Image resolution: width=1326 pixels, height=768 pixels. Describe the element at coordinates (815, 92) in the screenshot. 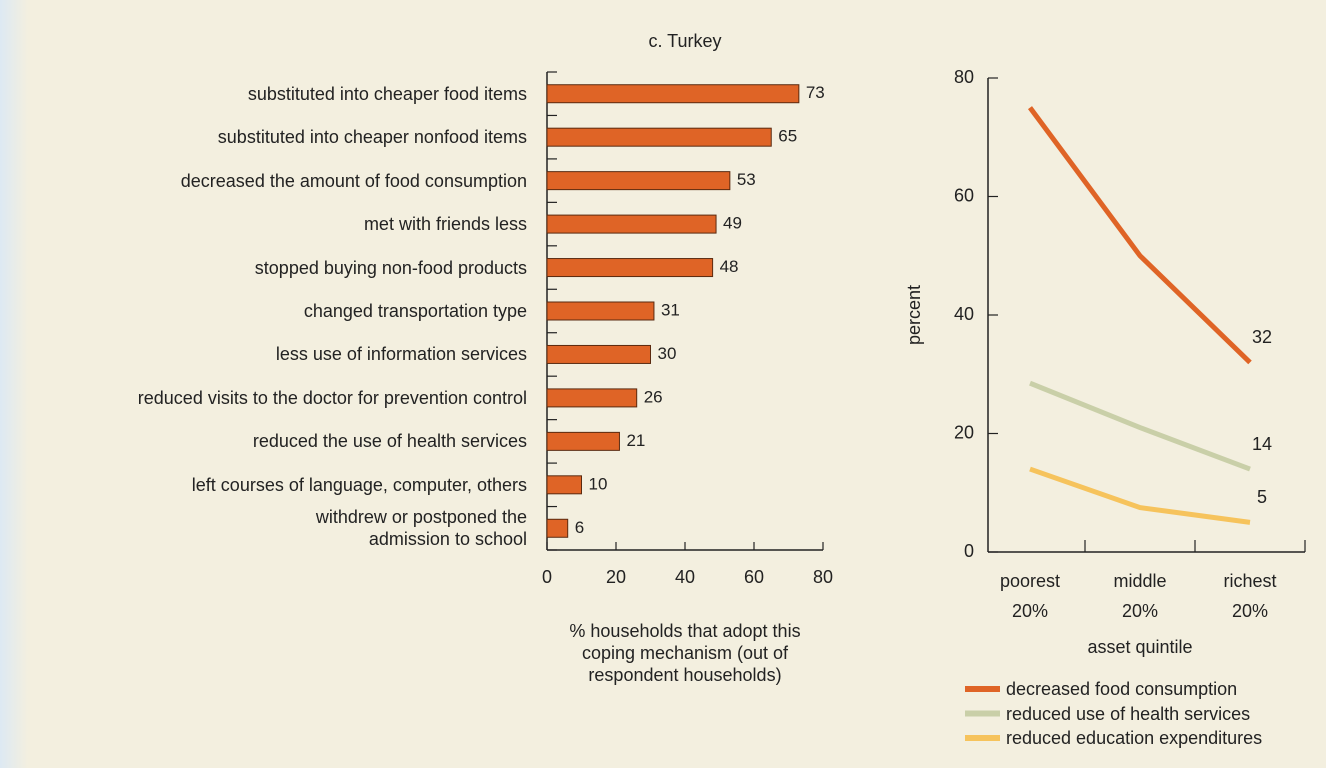

I see `value-label: 73` at that location.